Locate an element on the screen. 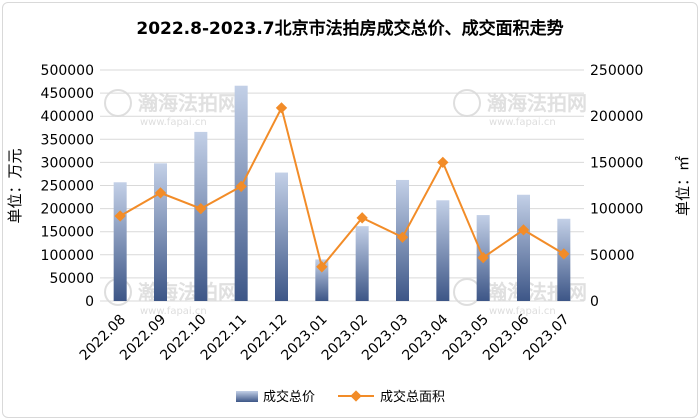 The height and width of the screenshot is (420, 700). left-tick-label: 300000 is located at coordinates (67, 163).